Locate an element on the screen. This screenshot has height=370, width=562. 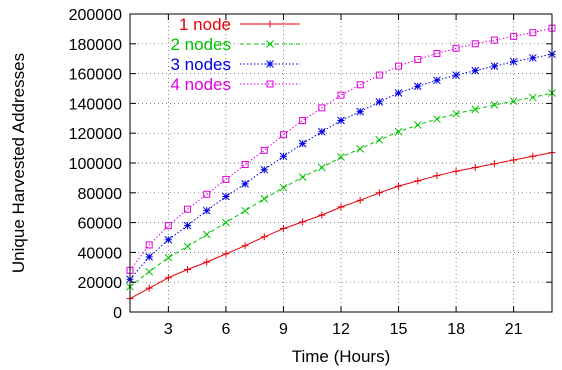
legend-label: 3 nodes is located at coordinates (201, 64).